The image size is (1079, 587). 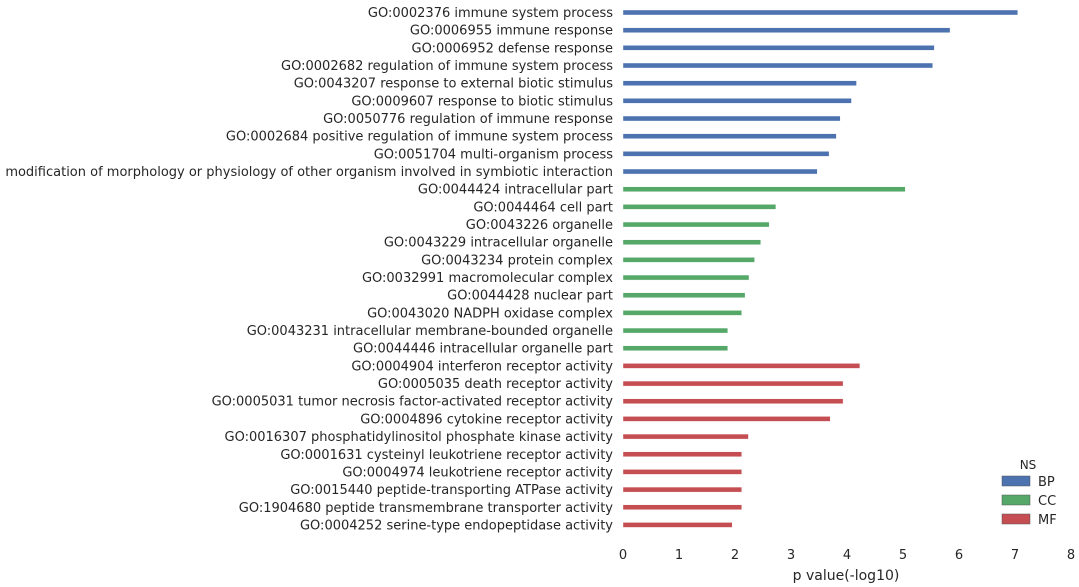 What do you see at coordinates (487, 278) in the screenshot?
I see `category-label: GO:0032991 macromolecular complex` at bounding box center [487, 278].